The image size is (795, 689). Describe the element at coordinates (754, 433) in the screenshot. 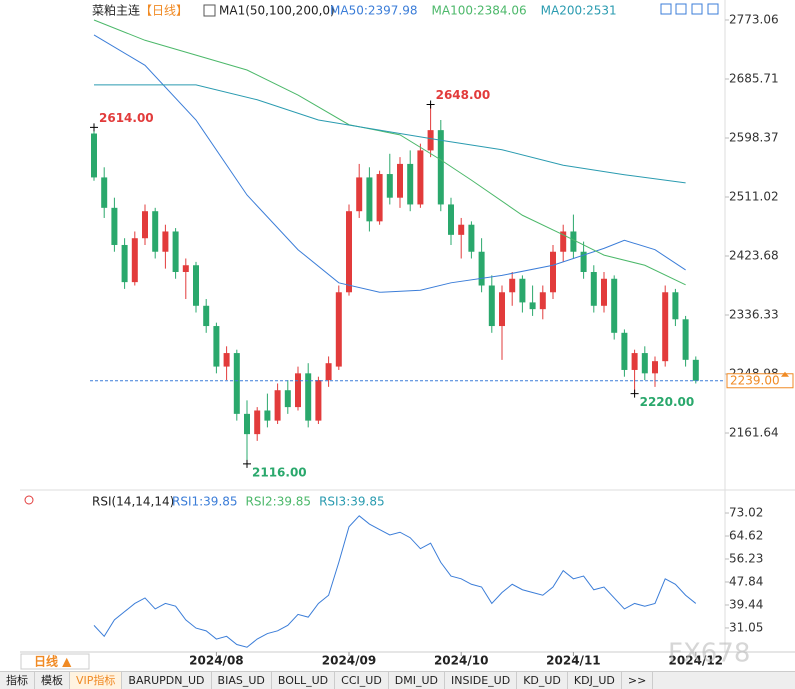

I see `y-tick-label: 2161.64` at that location.